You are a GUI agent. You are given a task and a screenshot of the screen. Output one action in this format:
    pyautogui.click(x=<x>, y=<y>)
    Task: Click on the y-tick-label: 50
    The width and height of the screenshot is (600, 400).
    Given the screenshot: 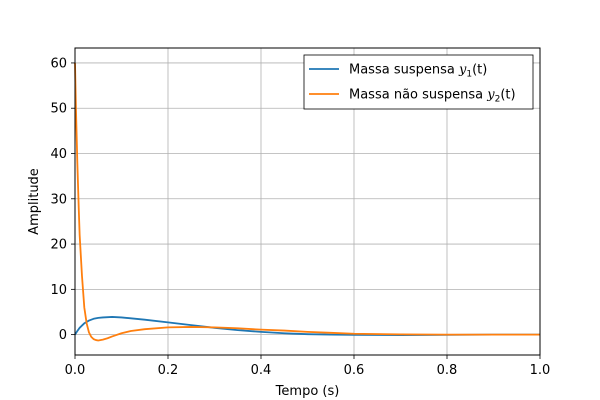 What is the action you would take?
    pyautogui.click(x=58, y=109)
    